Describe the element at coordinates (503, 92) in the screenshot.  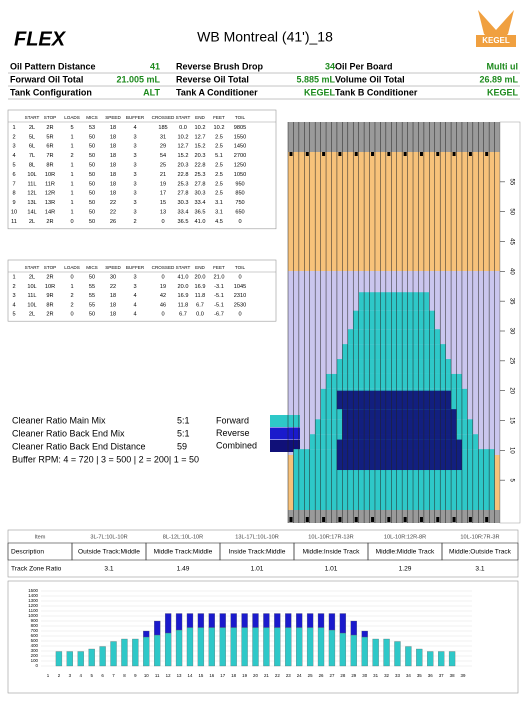
I see `info-value: KEGEL` at that location.